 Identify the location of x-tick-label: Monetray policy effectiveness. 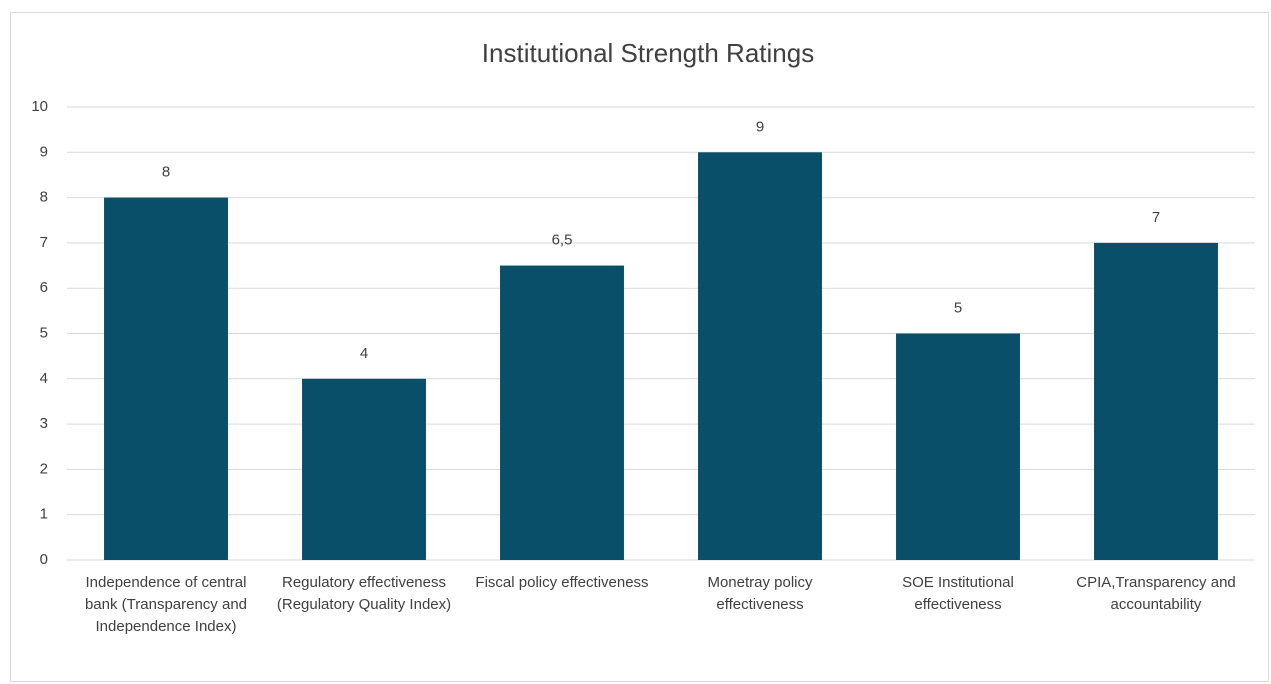
(760, 593).